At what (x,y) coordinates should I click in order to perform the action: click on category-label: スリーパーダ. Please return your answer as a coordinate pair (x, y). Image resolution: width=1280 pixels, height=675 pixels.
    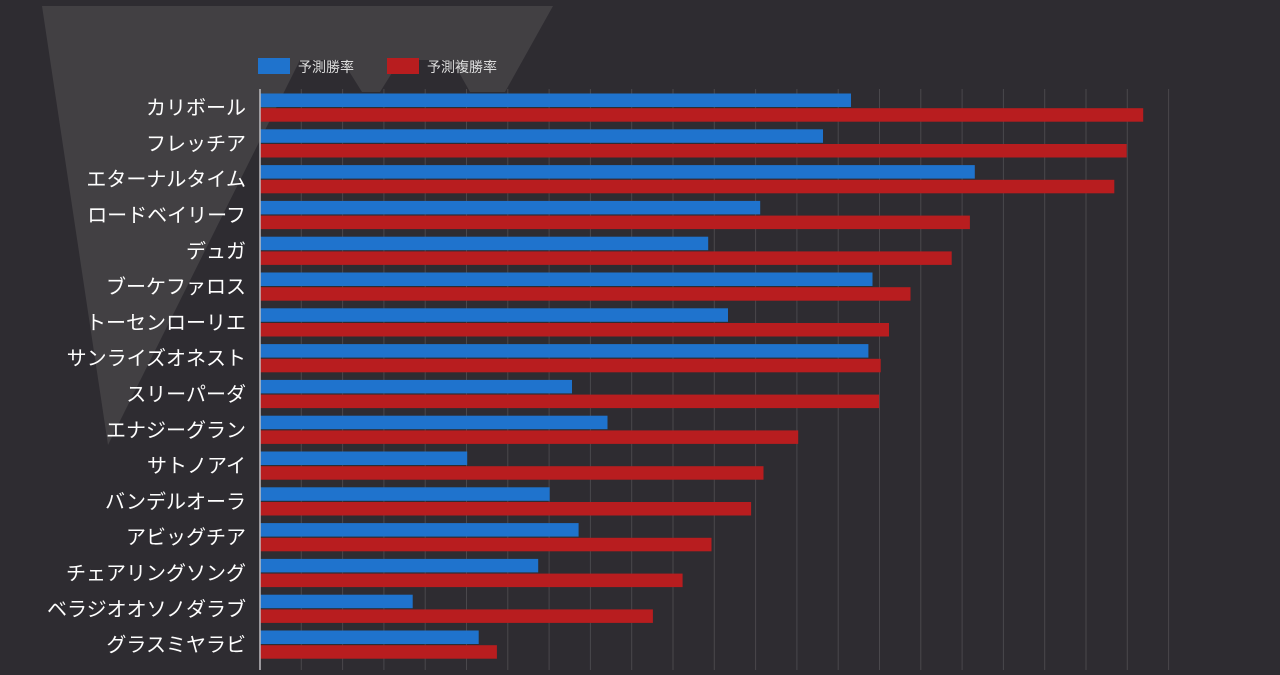
    Looking at the image, I should click on (186, 394).